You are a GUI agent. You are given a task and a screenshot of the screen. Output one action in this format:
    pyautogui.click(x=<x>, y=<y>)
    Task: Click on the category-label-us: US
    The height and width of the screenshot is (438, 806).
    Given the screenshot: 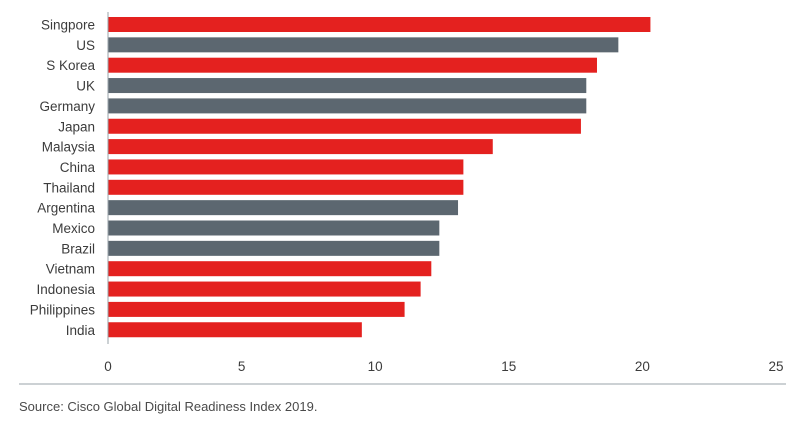 What is the action you would take?
    pyautogui.click(x=85, y=45)
    